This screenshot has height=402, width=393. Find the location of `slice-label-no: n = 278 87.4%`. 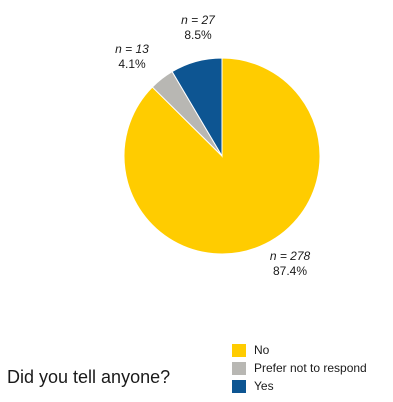

slice-label-no: n = 278 87.4% is located at coordinates (290, 264).